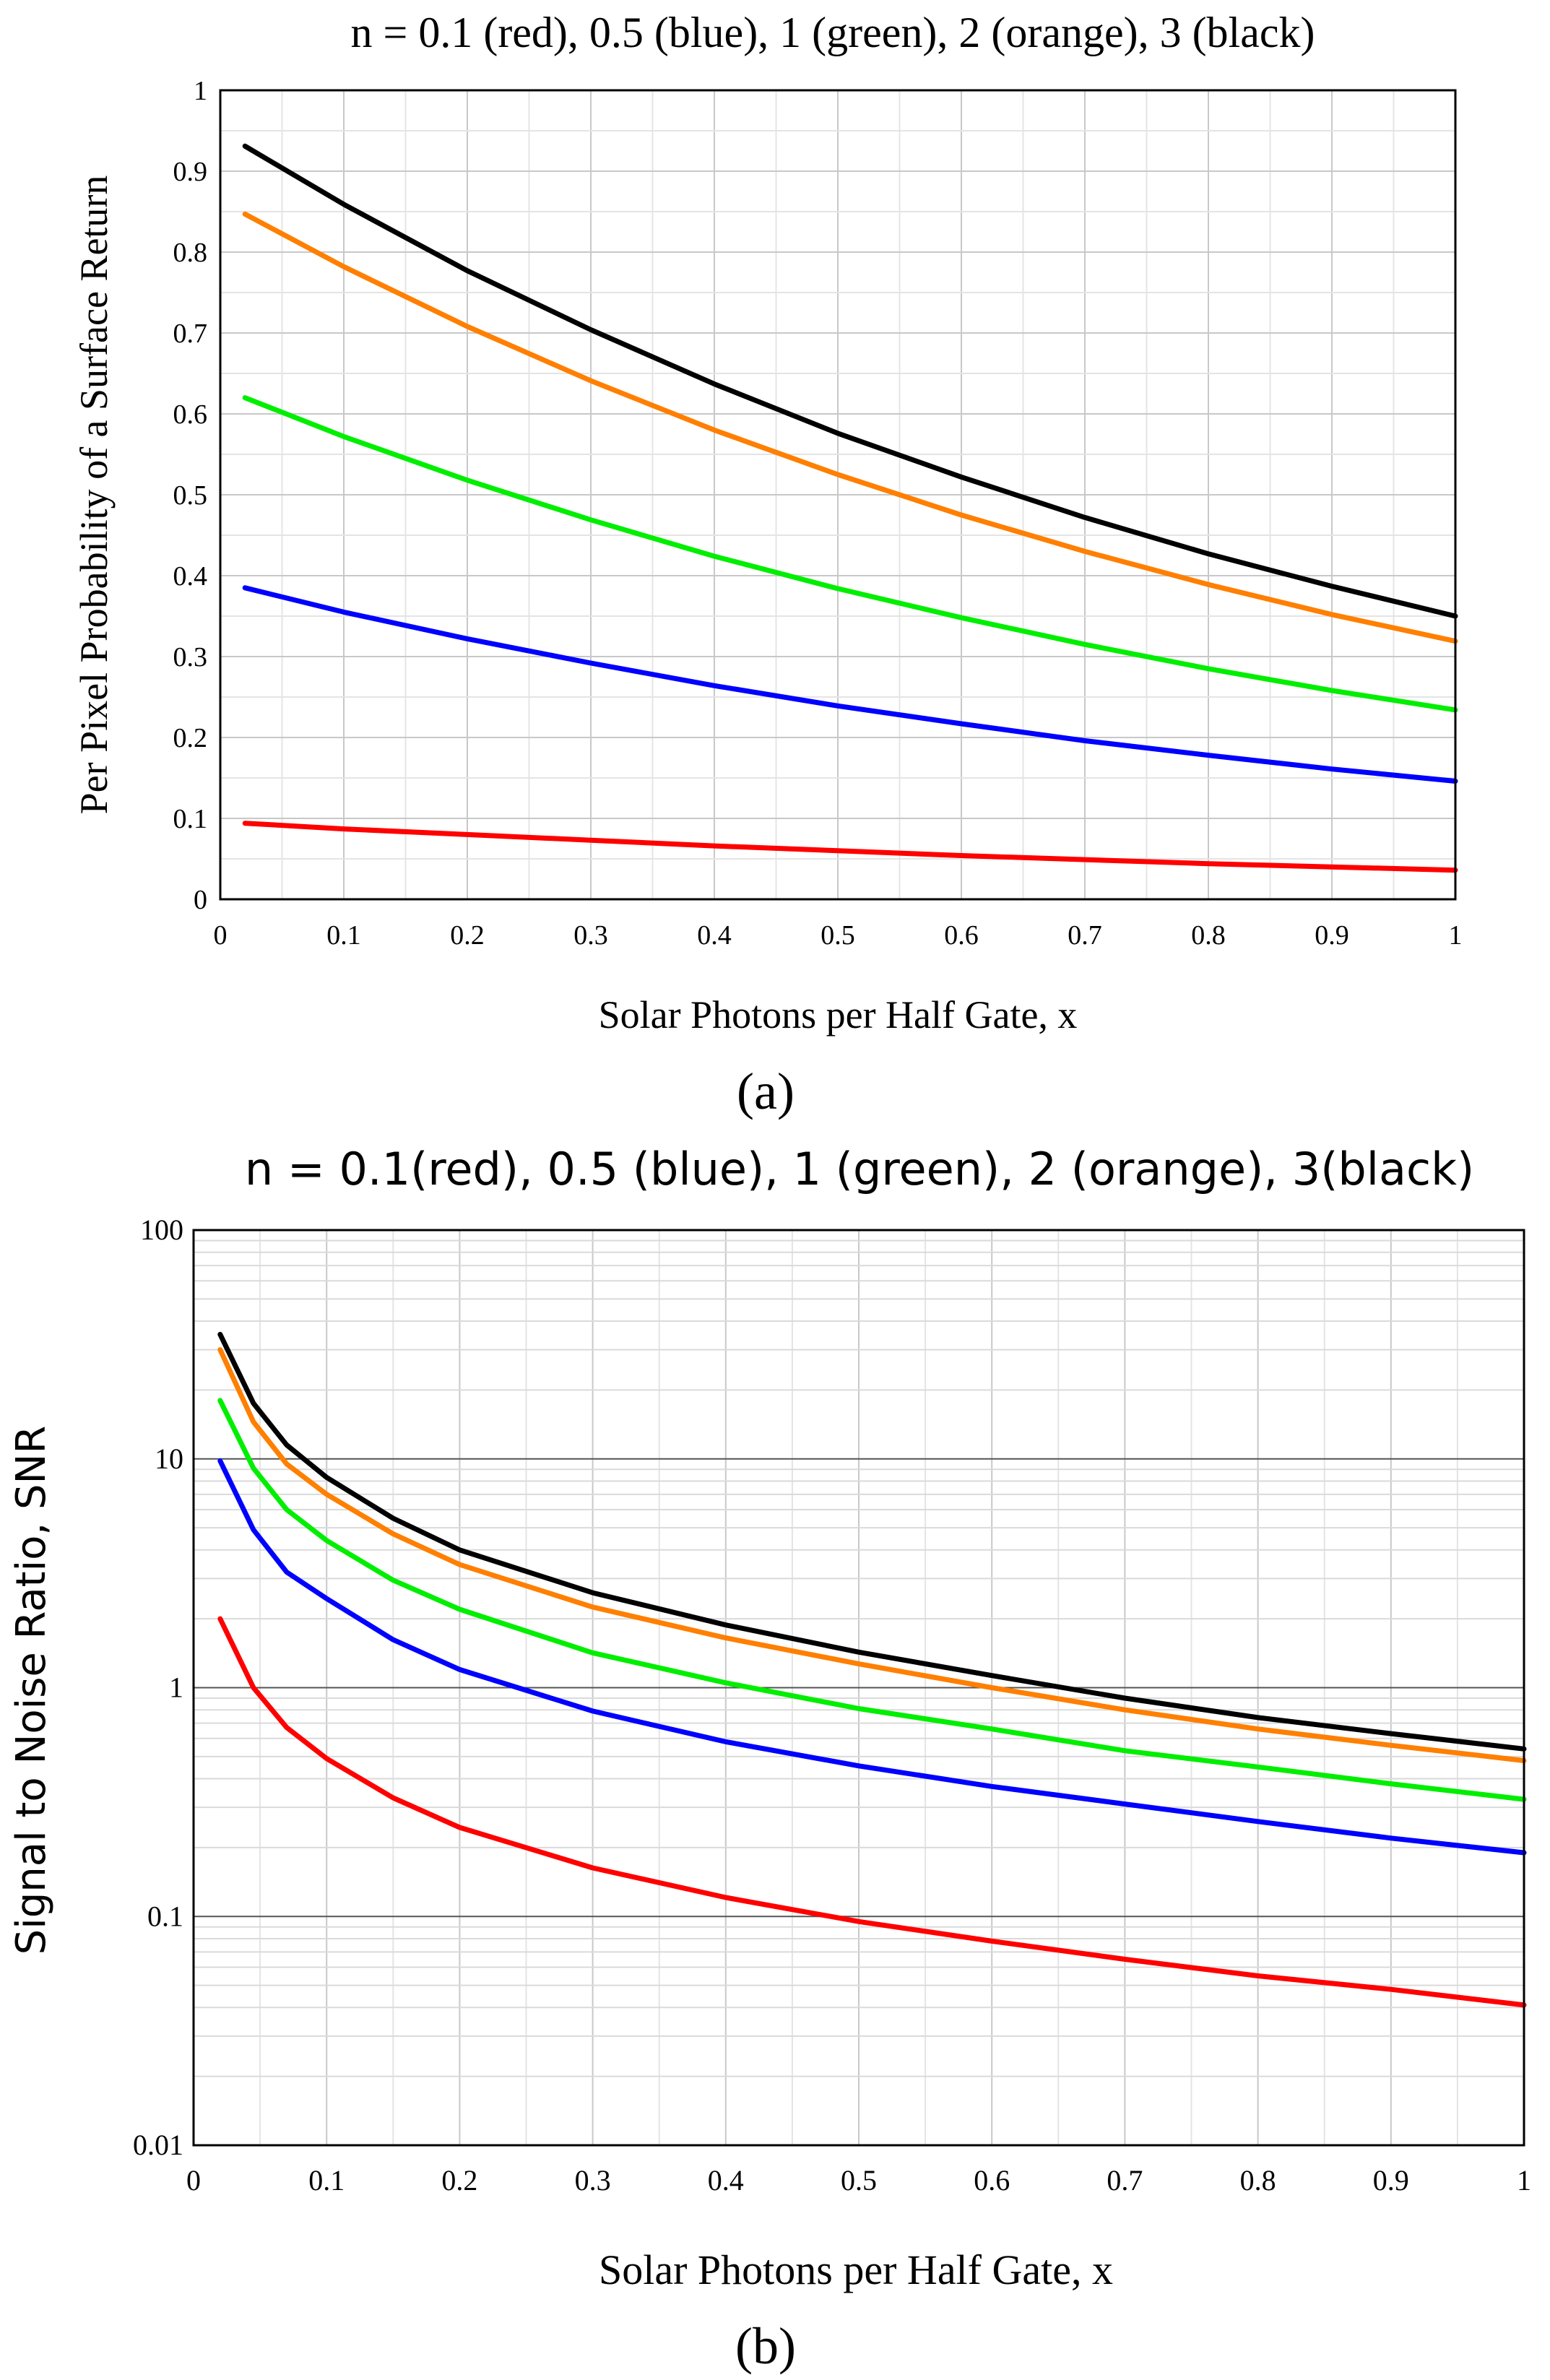  Describe the element at coordinates (190, 414) in the screenshot. I see `y-tick-label: 0.6` at that location.